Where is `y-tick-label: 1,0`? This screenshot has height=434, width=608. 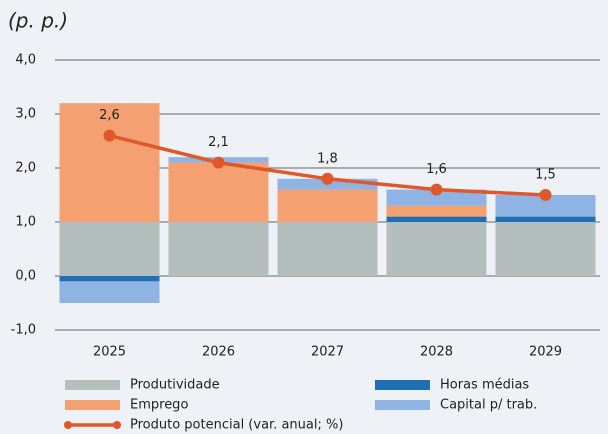 y-tick-label: 1,0 is located at coordinates (25, 222).